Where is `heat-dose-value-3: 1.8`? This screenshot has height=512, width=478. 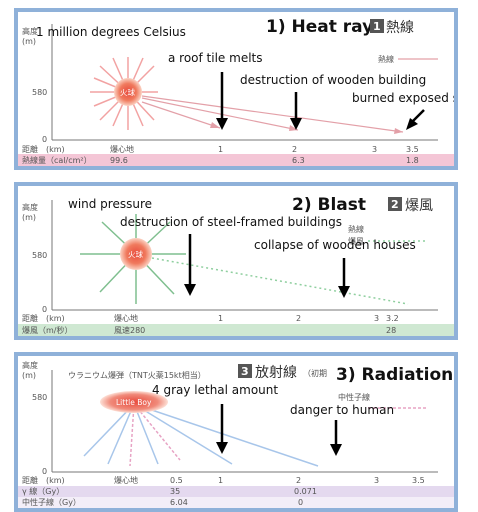
heat-dose-value-3: 1.8 is located at coordinates (412, 160).